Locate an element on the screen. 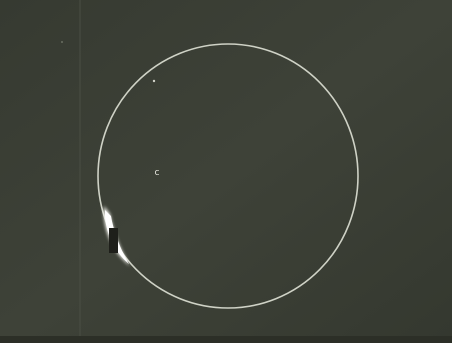 This screenshot has height=343, width=452. bright-crescent-core is located at coordinates (116, 237).